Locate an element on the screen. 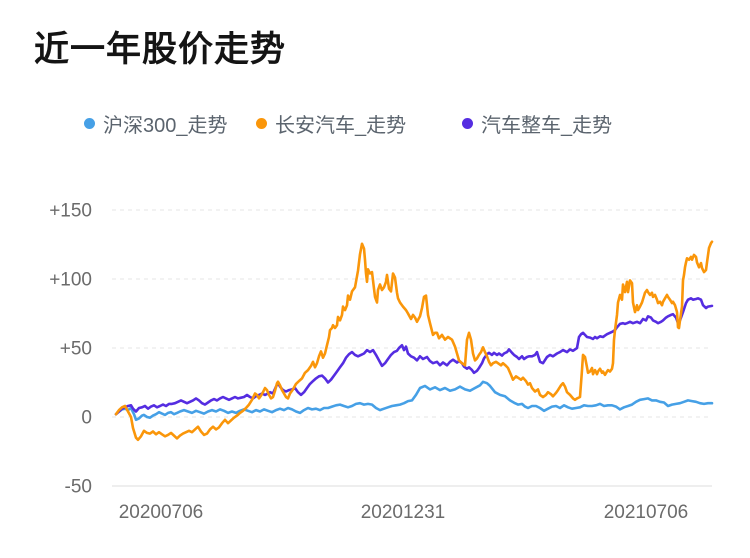 The height and width of the screenshot is (558, 750). x-axis-labels: 20200706 20201231 20210706 is located at coordinates (404, 512).